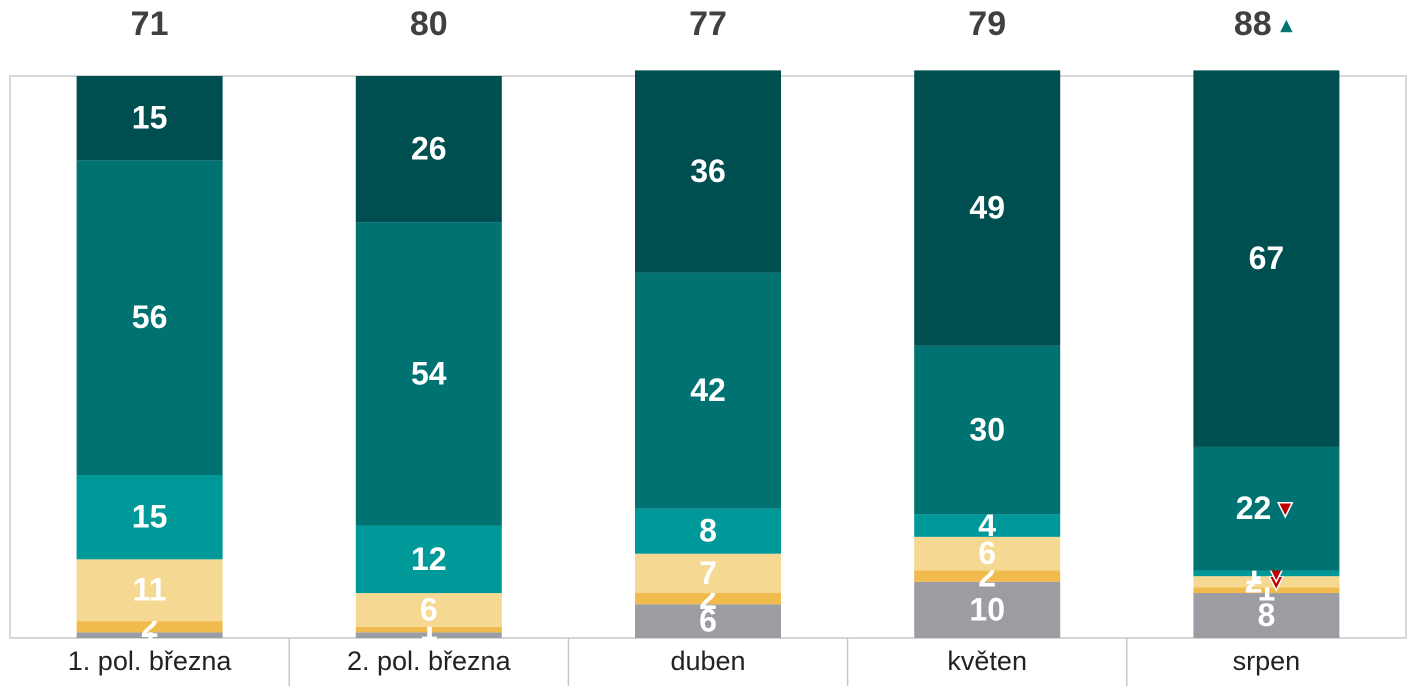 This screenshot has width=1416, height=686. I want to click on segment-label: 30, so click(987, 430).